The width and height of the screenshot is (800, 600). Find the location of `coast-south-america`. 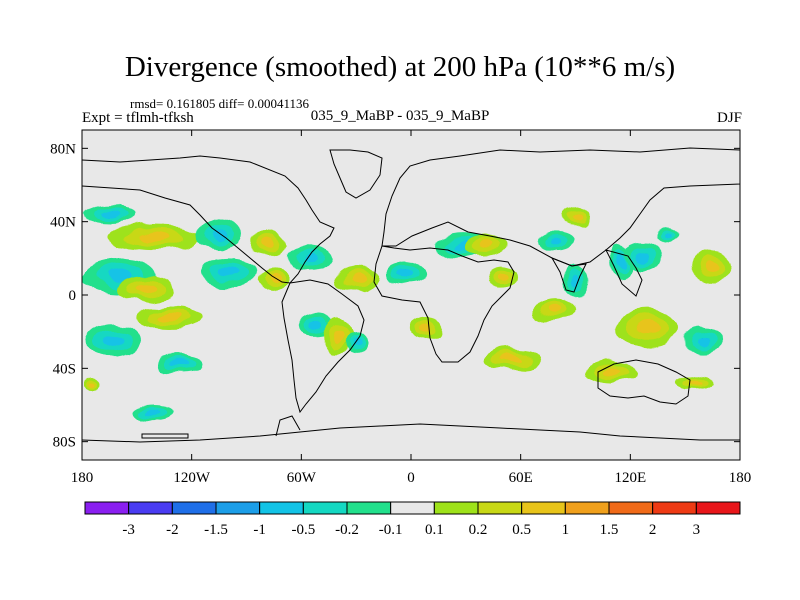

coast-south-america is located at coordinates (323, 346).